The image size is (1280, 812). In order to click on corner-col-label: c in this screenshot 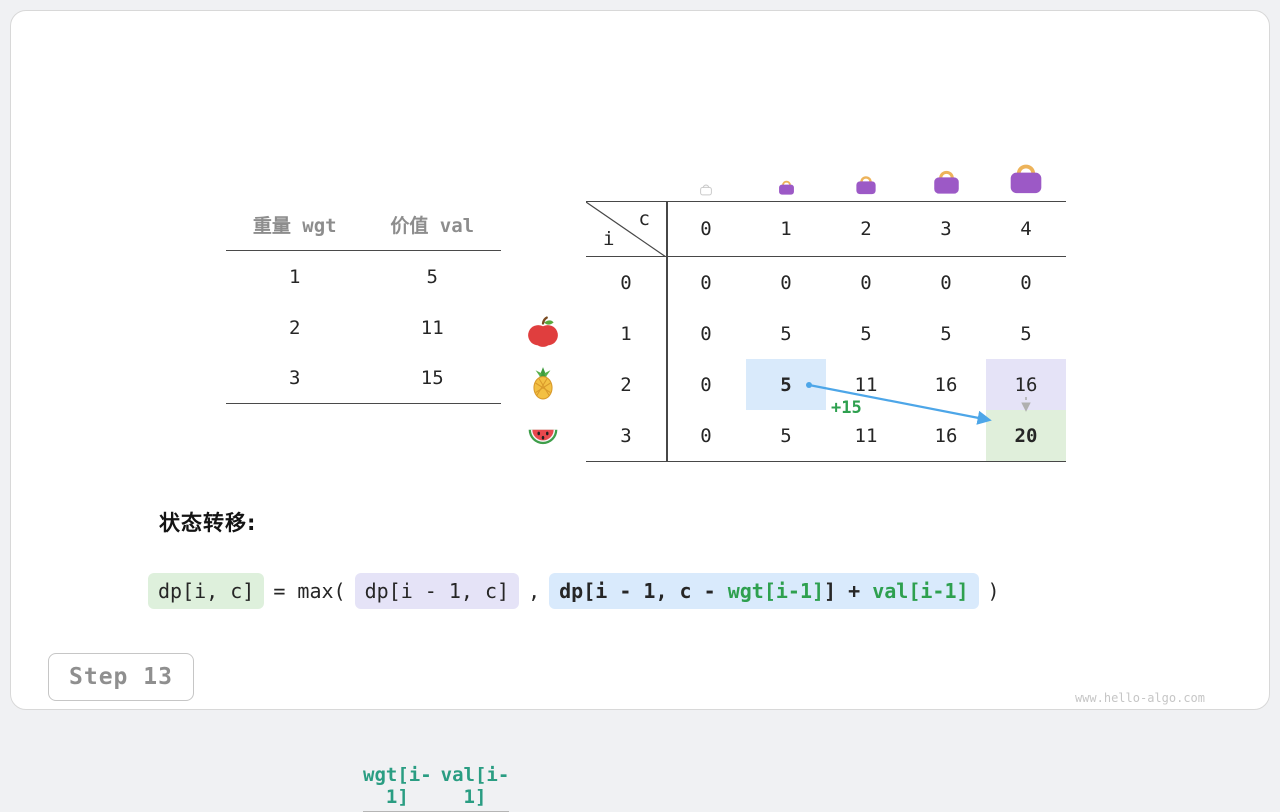, I will do `click(644, 219)`.